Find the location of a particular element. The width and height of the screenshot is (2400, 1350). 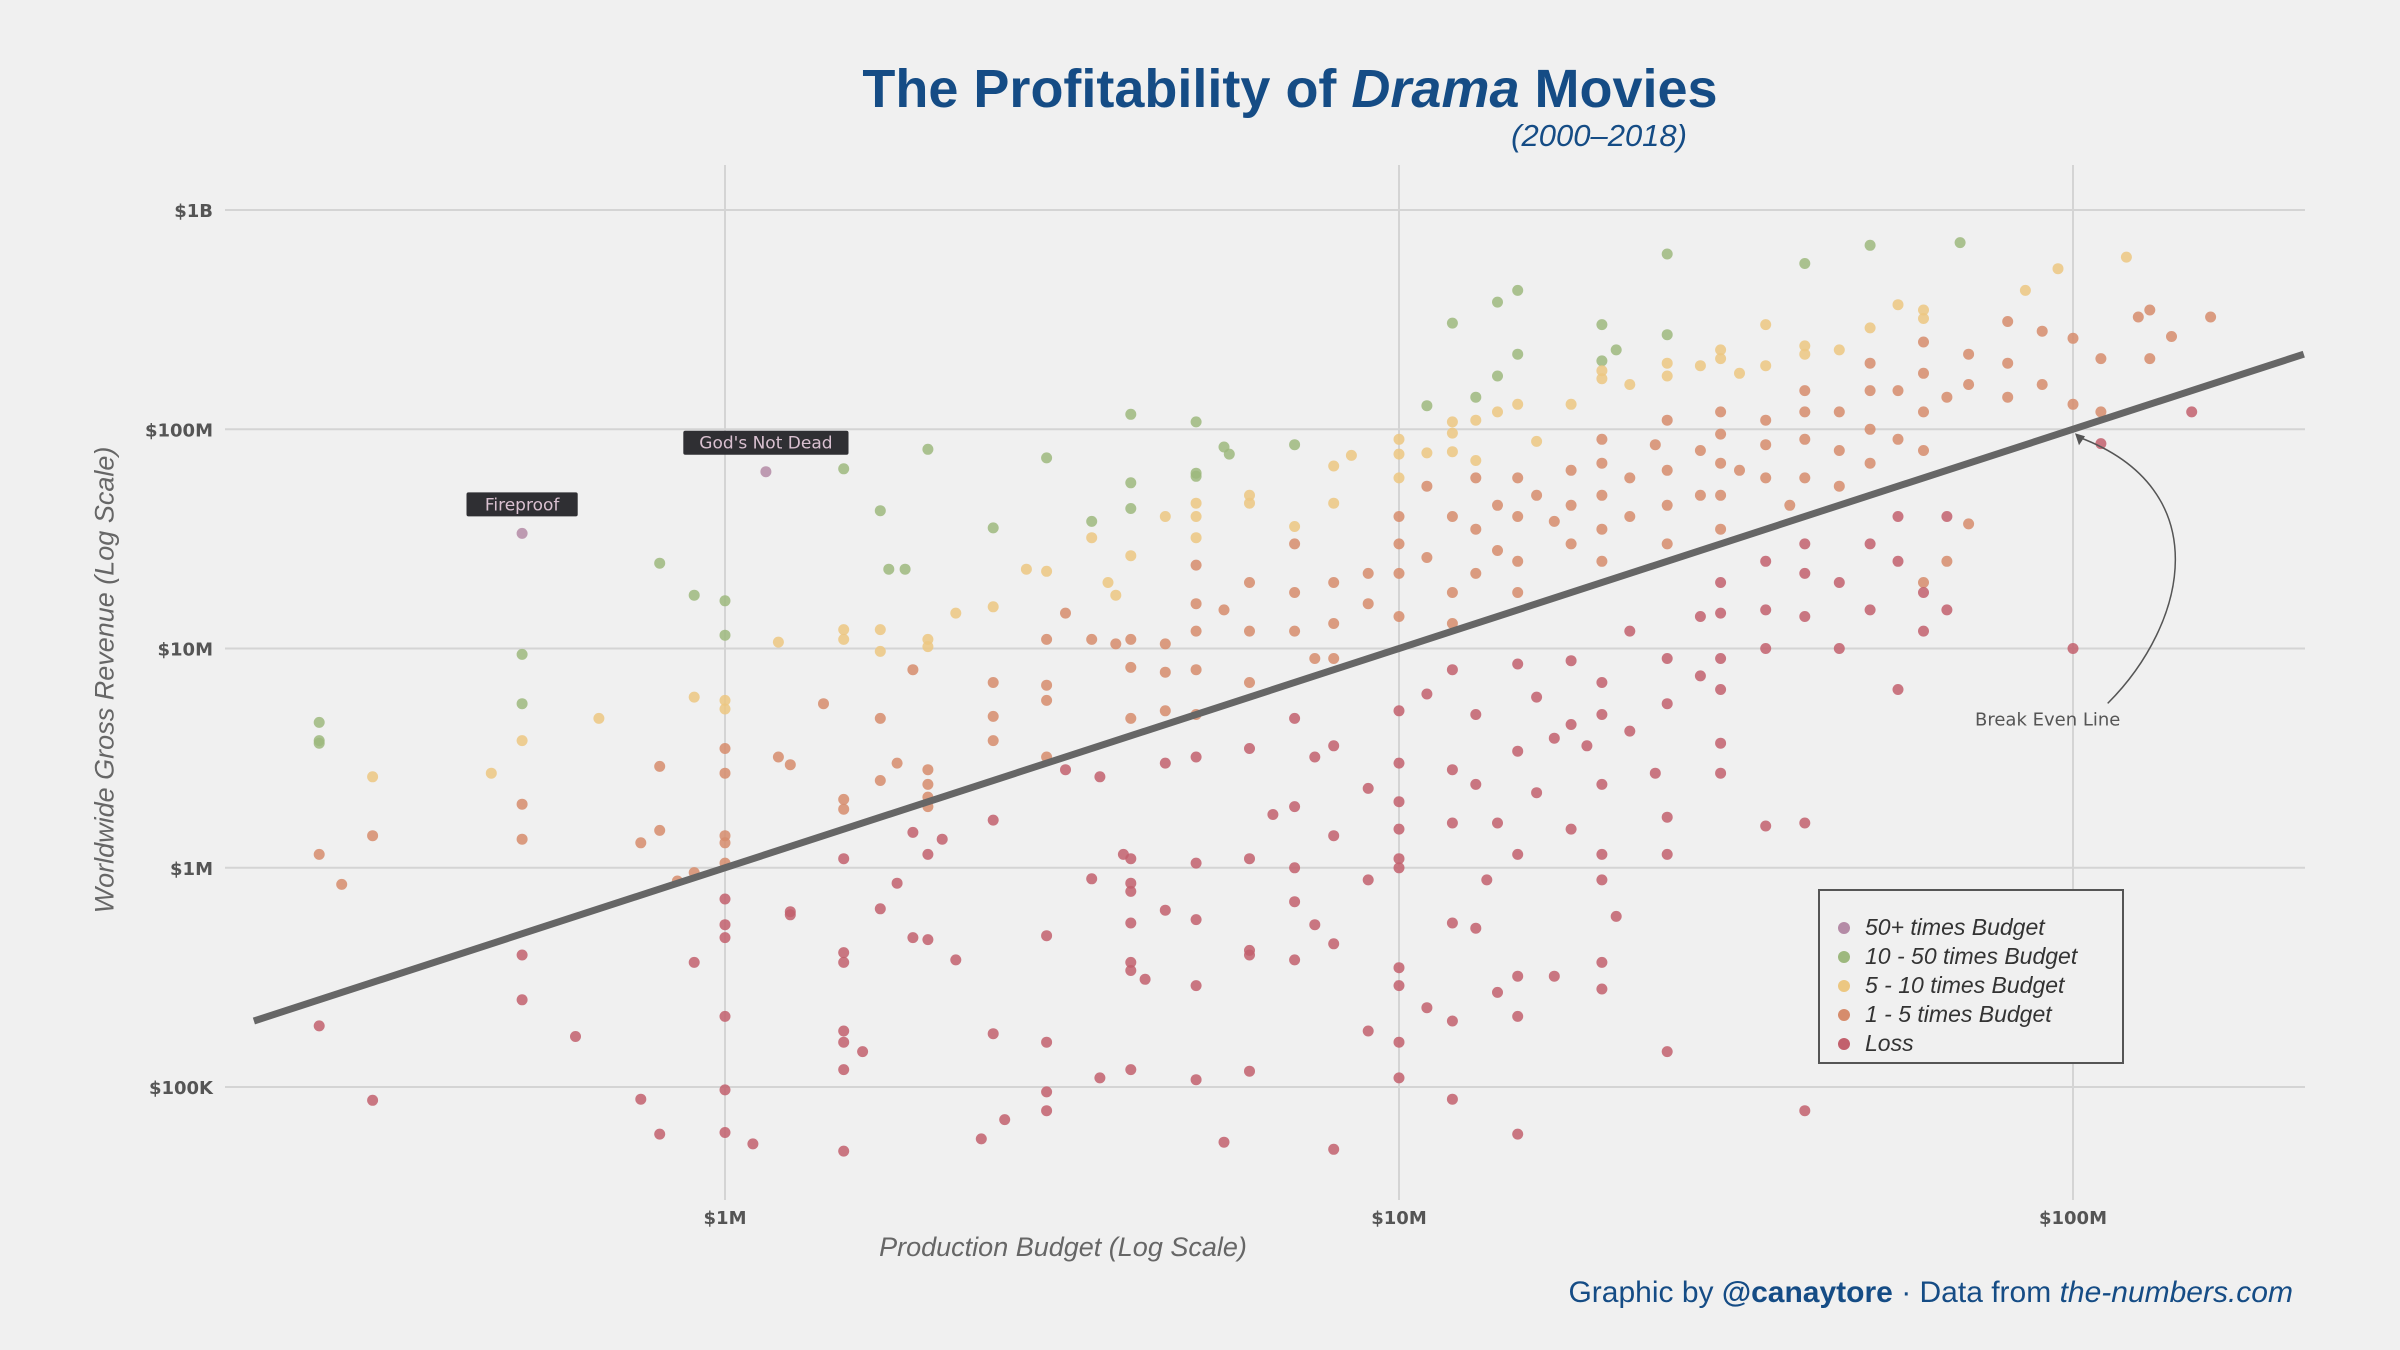

legend-label: Loss is located at coordinates (1889, 1043).